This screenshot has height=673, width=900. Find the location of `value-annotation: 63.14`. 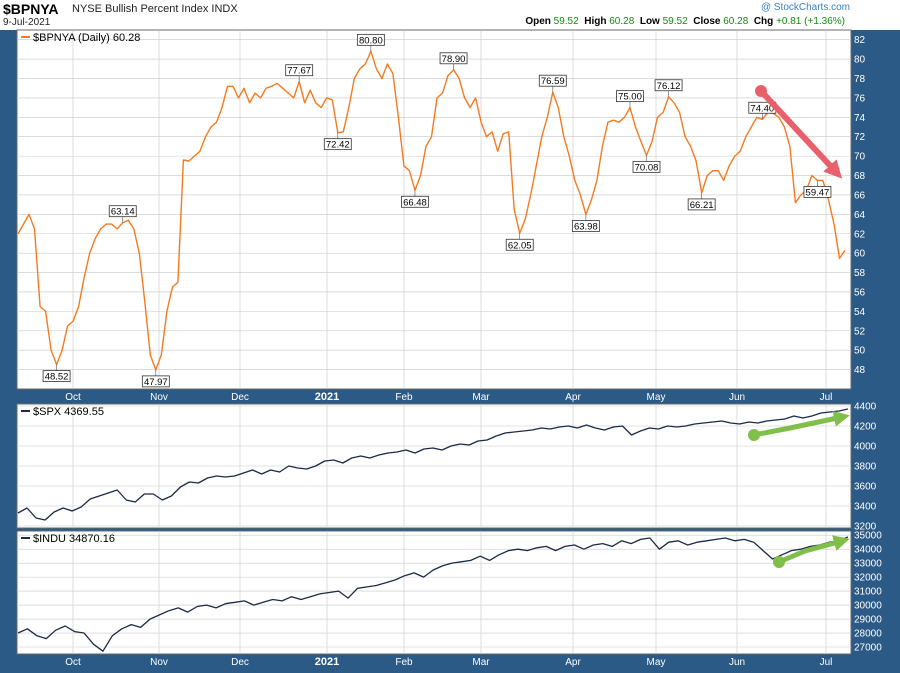

value-annotation: 63.14 is located at coordinates (122, 214).